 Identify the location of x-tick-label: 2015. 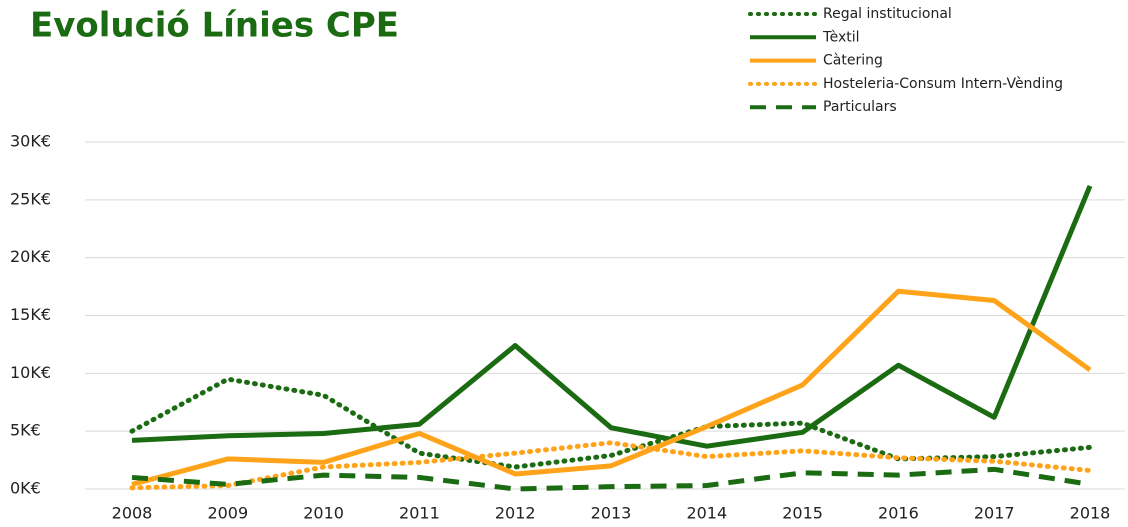
(802, 513).